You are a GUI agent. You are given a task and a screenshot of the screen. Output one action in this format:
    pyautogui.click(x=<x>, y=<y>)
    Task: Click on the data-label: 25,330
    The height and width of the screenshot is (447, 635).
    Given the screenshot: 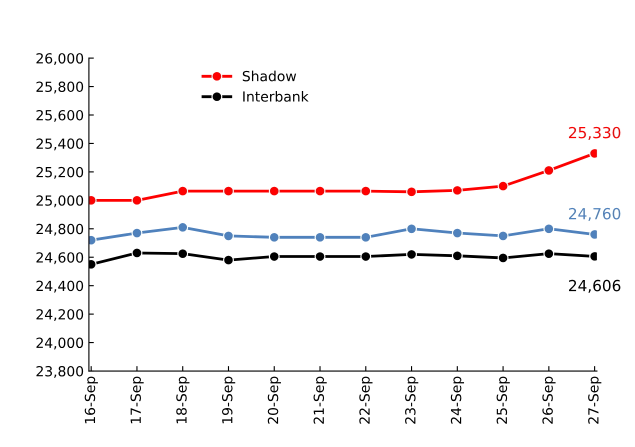 What is the action you would take?
    pyautogui.click(x=594, y=133)
    